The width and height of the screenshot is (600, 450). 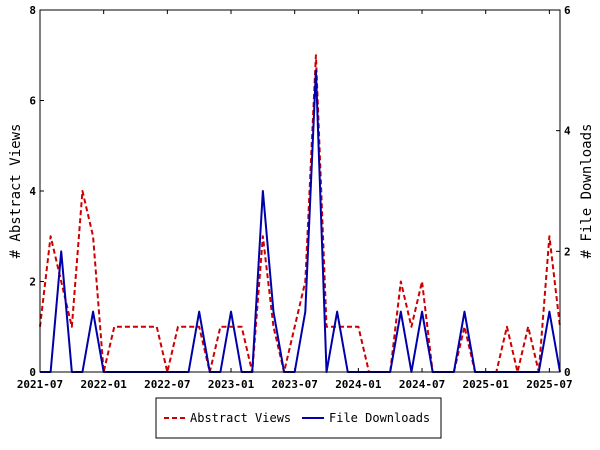 I want to click on x-tick-label: 2022-01, so click(x=103, y=384).